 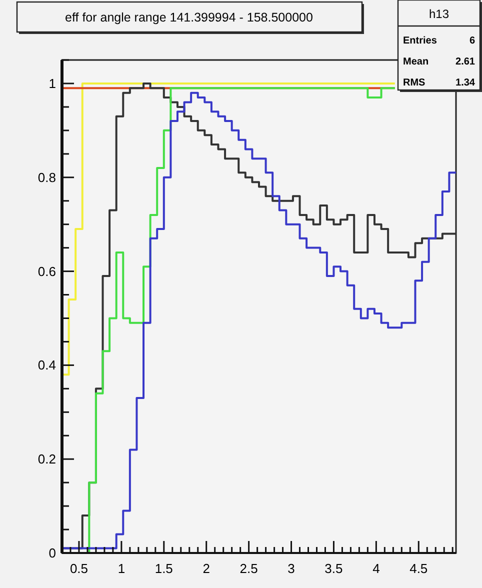 What do you see at coordinates (189, 17) in the screenshot?
I see `chart-title: eff for angle range 141.399994 - 158.500000` at bounding box center [189, 17].